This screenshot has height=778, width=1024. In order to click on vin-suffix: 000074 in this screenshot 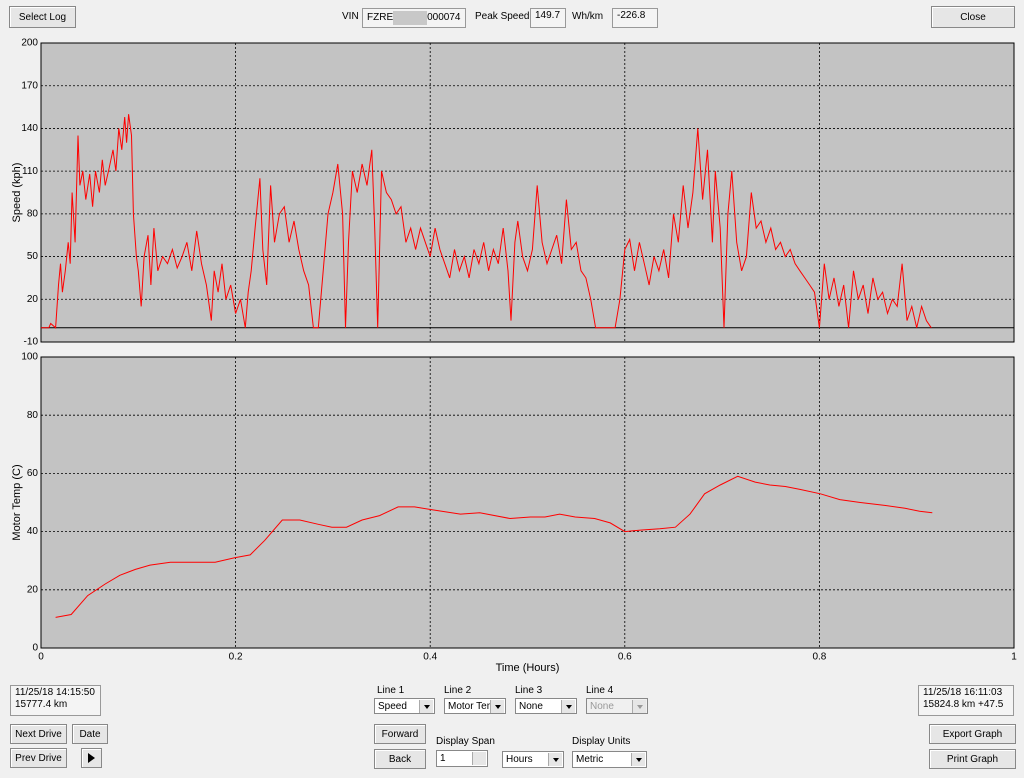, I will do `click(444, 17)`.